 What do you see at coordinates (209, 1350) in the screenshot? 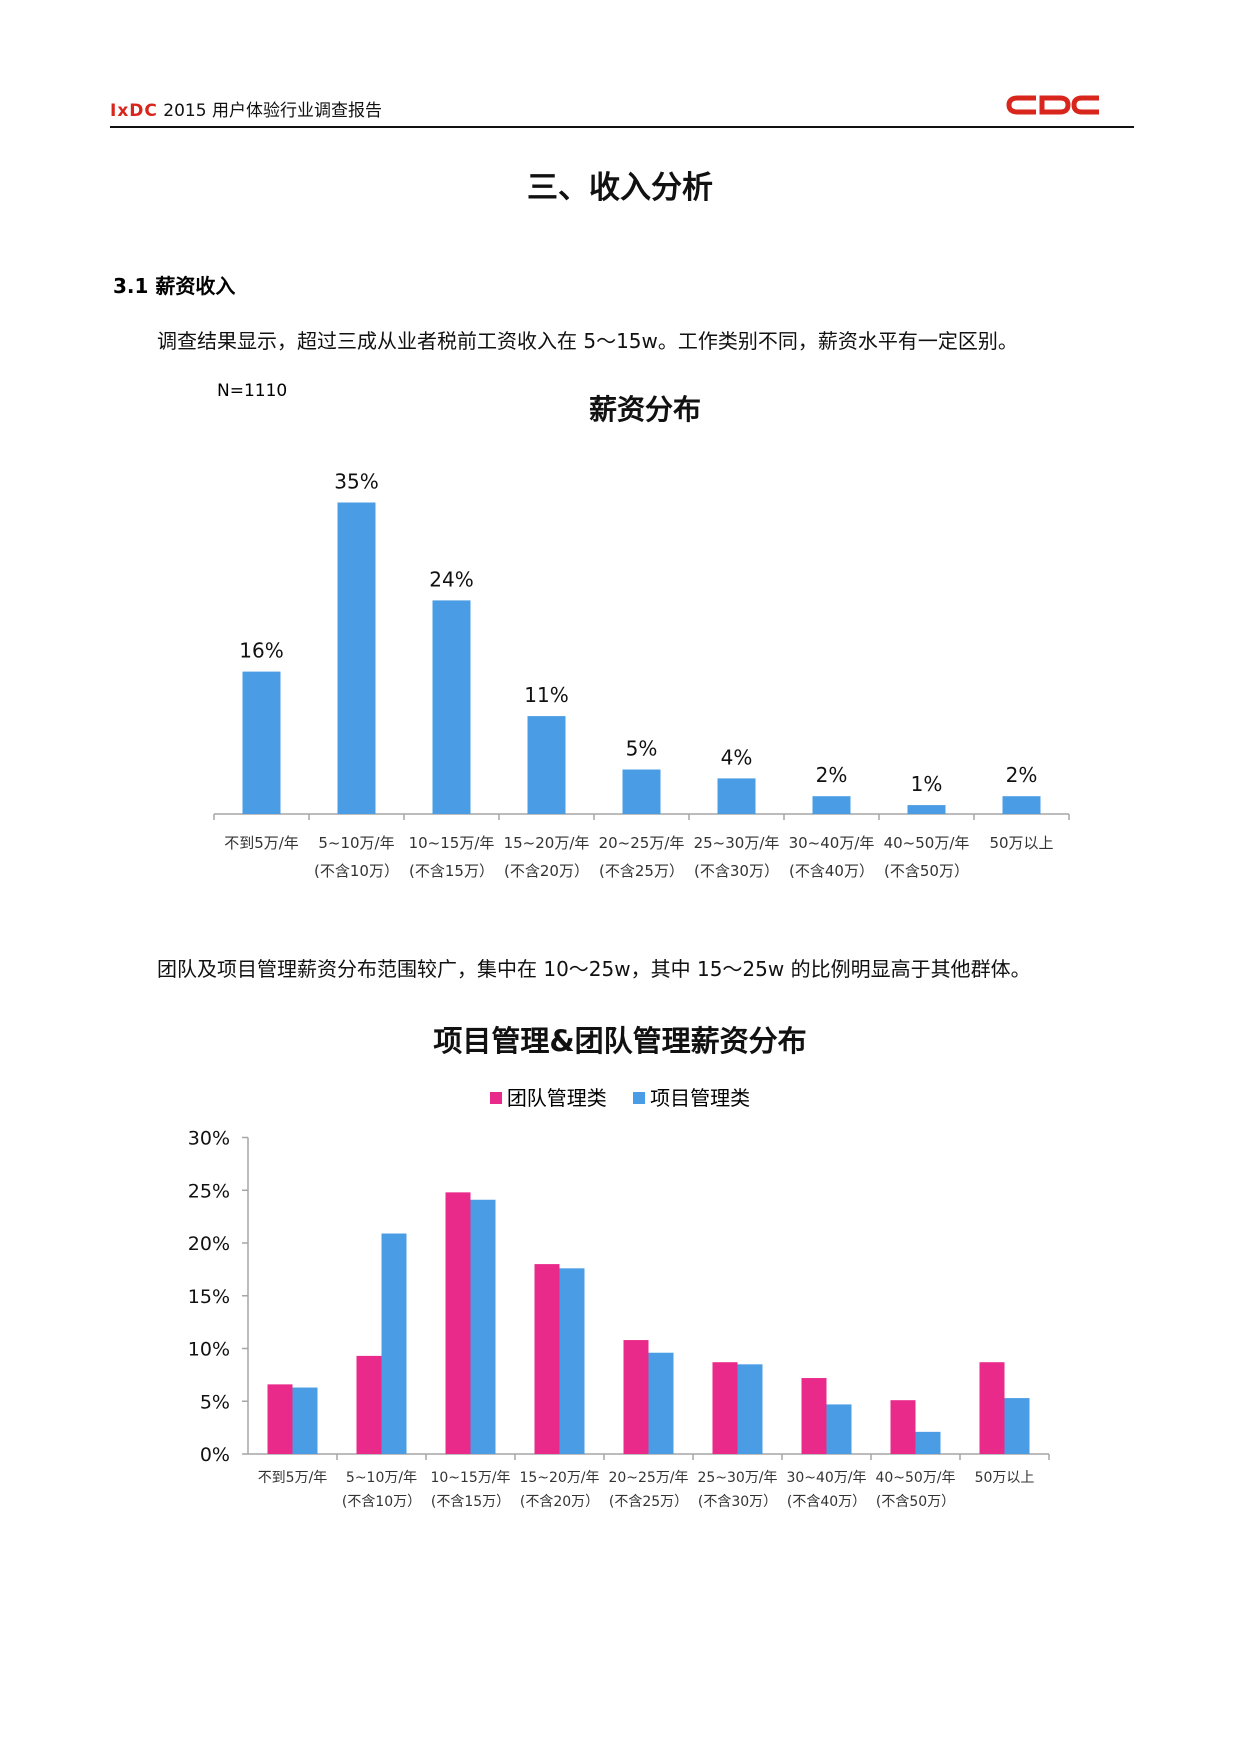
I see `y-tick-label: 10%` at bounding box center [209, 1350].